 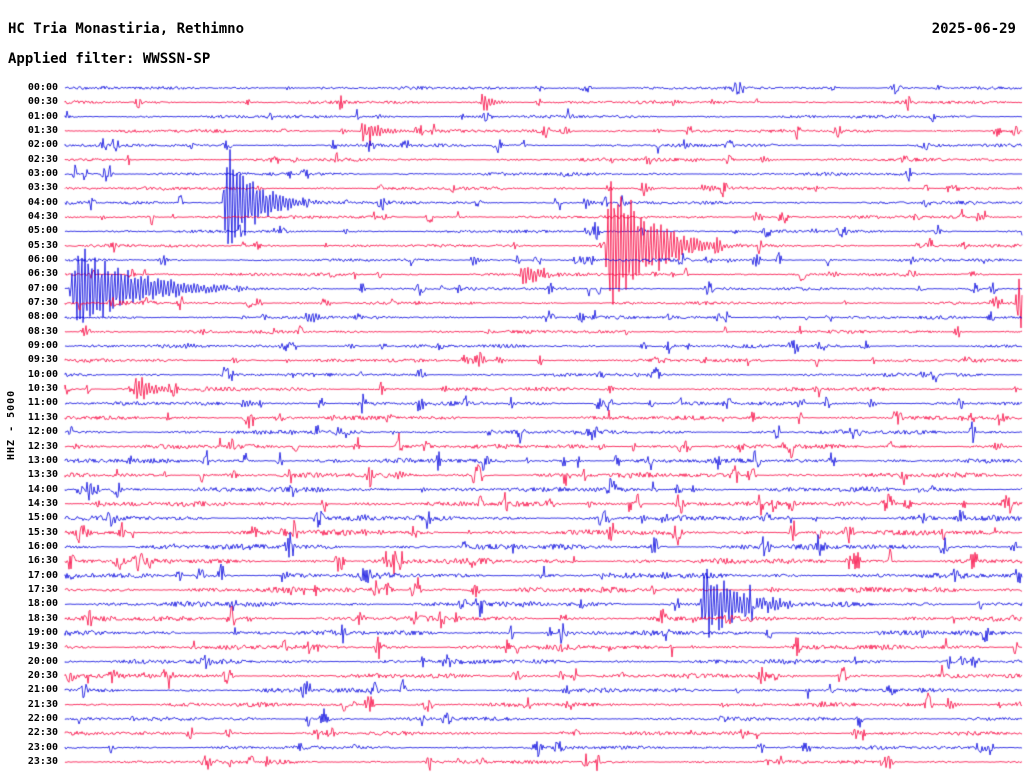 What do you see at coordinates (42, 303) in the screenshot?
I see `time-label: 07:30` at bounding box center [42, 303].